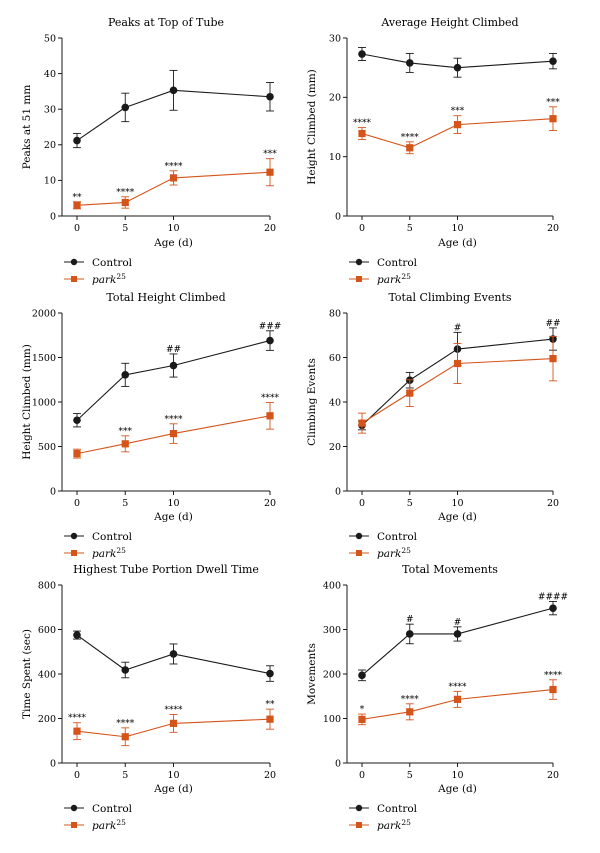  Describe the element at coordinates (332, 674) in the screenshot. I see `y-tick-label: 200` at that location.